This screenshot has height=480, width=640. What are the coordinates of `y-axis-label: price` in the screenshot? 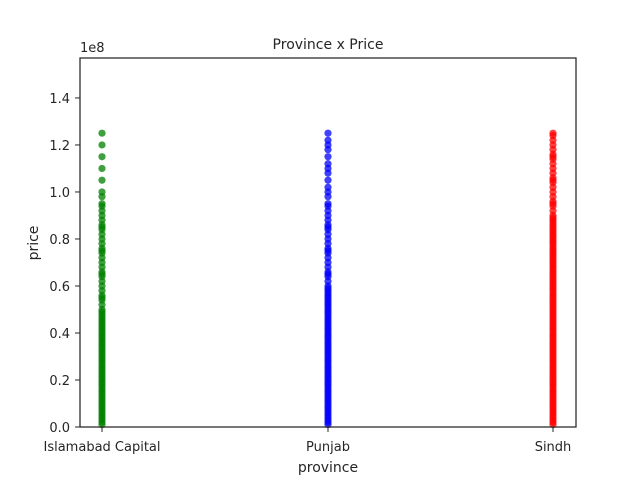 It's located at (34, 243).